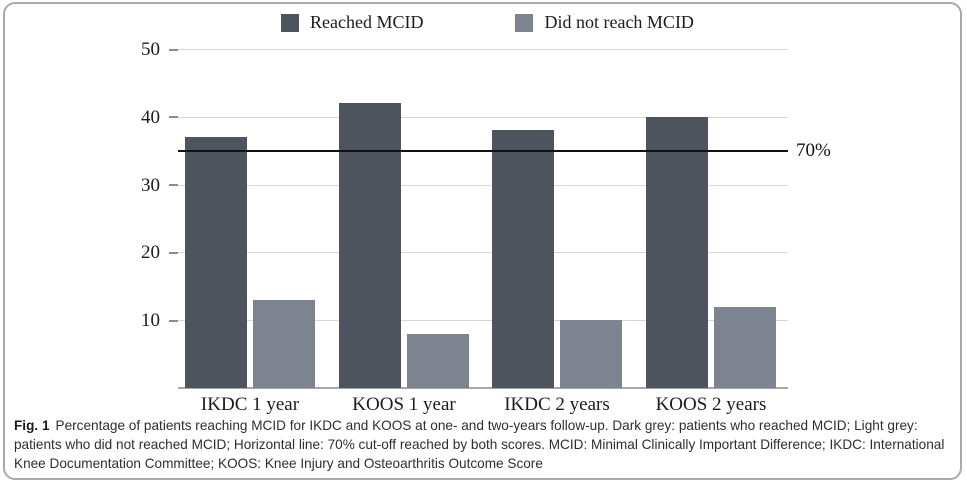 The height and width of the screenshot is (485, 967). I want to click on y-axis-label-40: 40, so click(150, 117).